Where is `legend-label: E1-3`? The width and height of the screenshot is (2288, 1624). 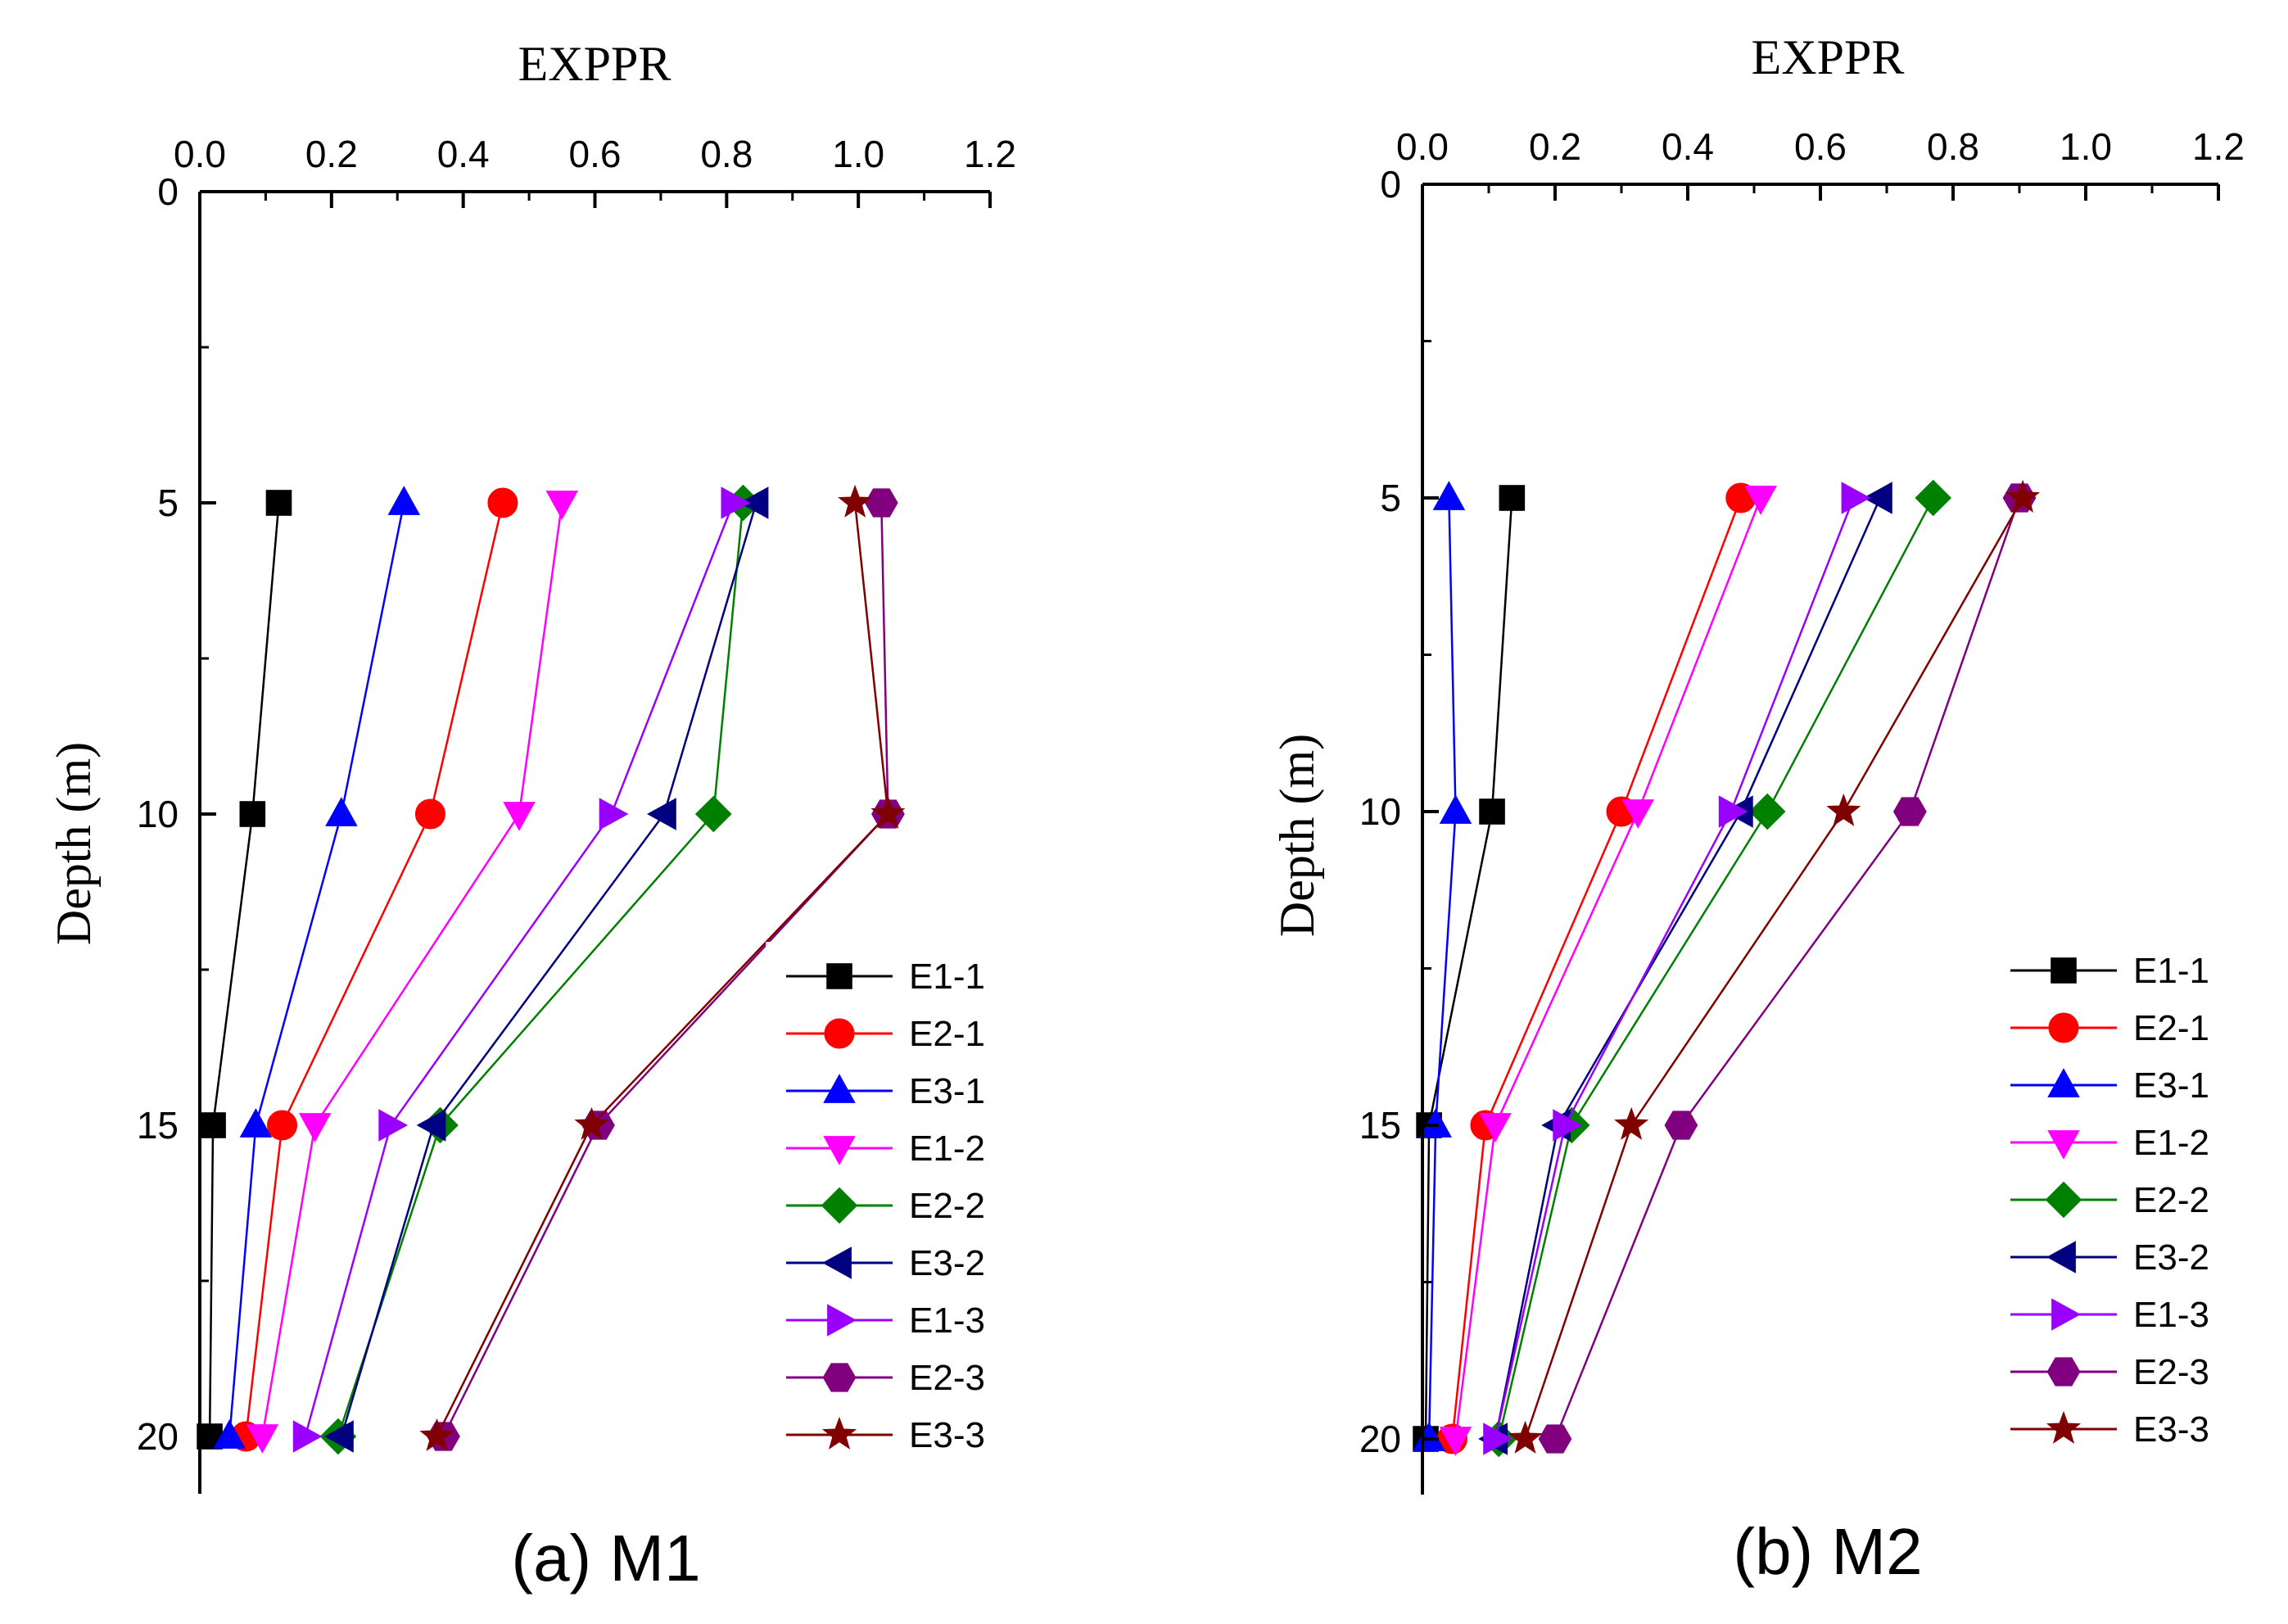
legend-label: E1-3 is located at coordinates (947, 1321).